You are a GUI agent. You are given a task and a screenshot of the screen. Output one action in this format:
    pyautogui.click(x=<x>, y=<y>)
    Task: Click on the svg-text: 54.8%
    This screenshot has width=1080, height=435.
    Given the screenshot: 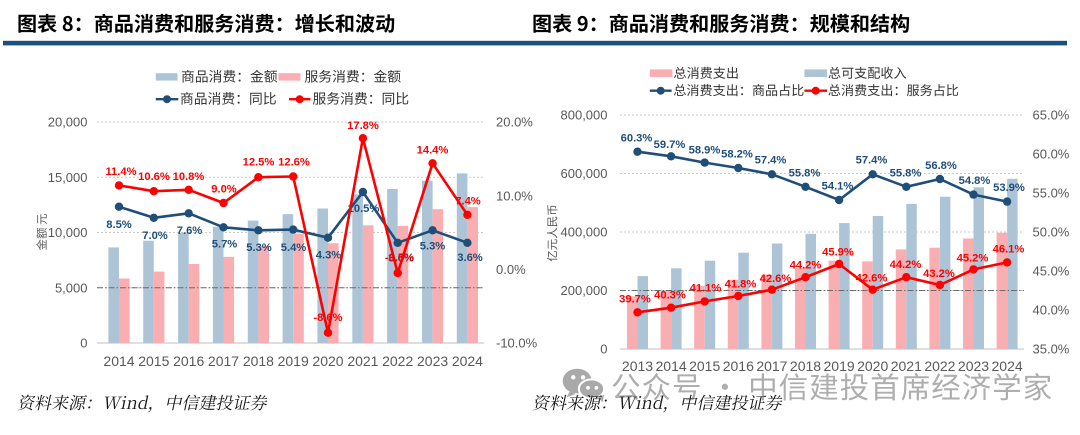 What is the action you would take?
    pyautogui.click(x=975, y=181)
    